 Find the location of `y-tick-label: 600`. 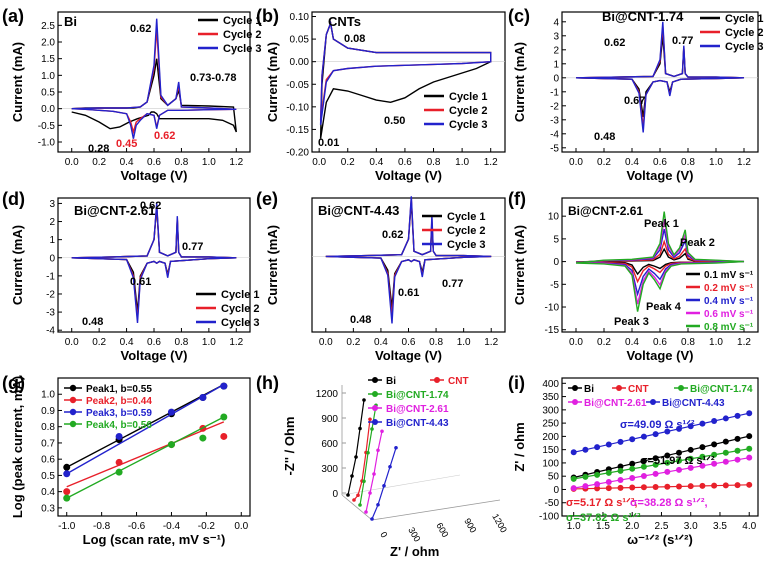

y-tick-label: 600 is located at coordinates (329, 444).